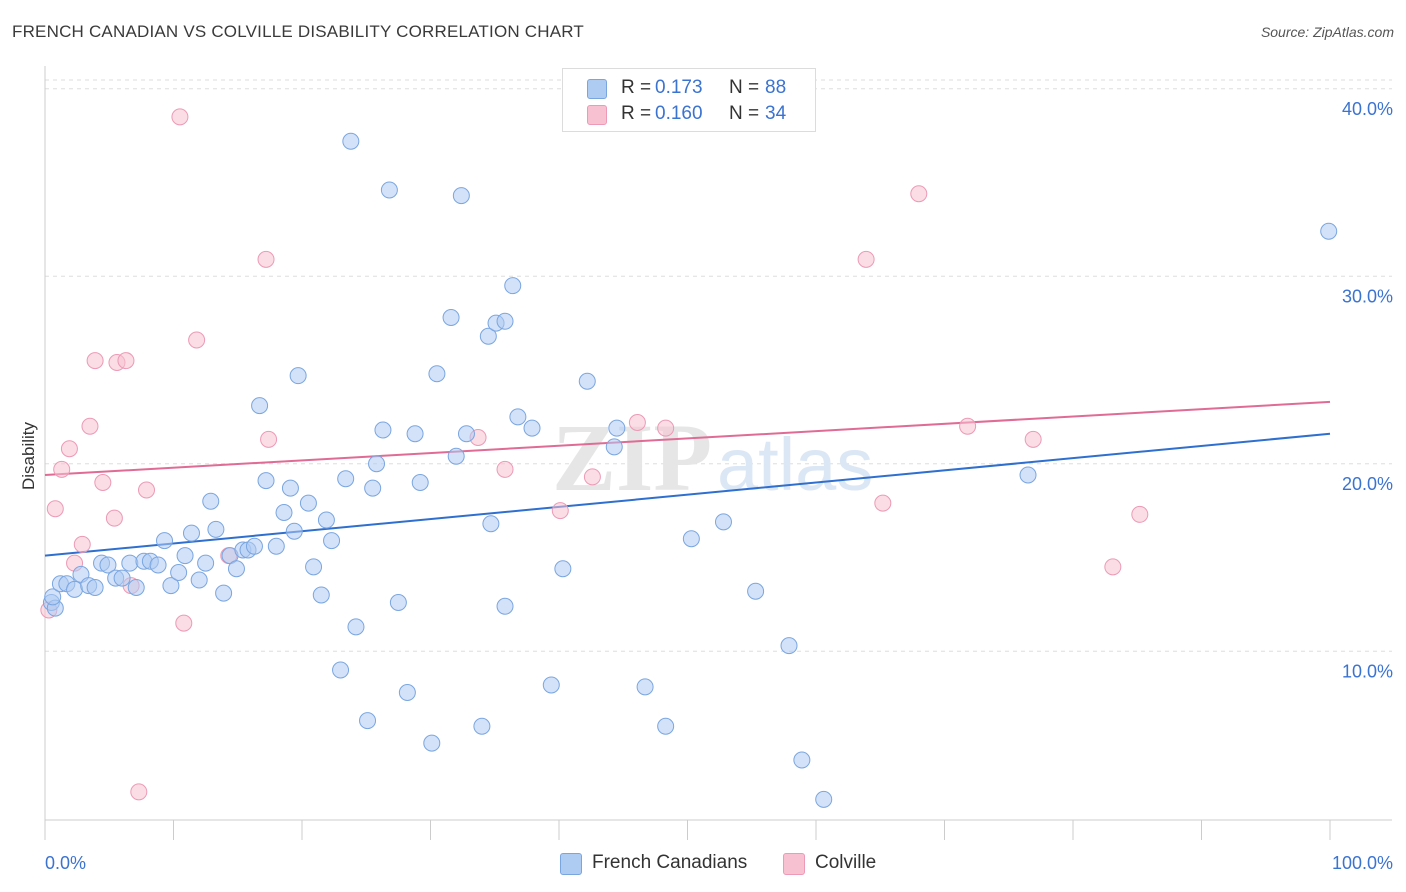  I want to click on y-tick-label: 10.0%, so click(1367, 671).